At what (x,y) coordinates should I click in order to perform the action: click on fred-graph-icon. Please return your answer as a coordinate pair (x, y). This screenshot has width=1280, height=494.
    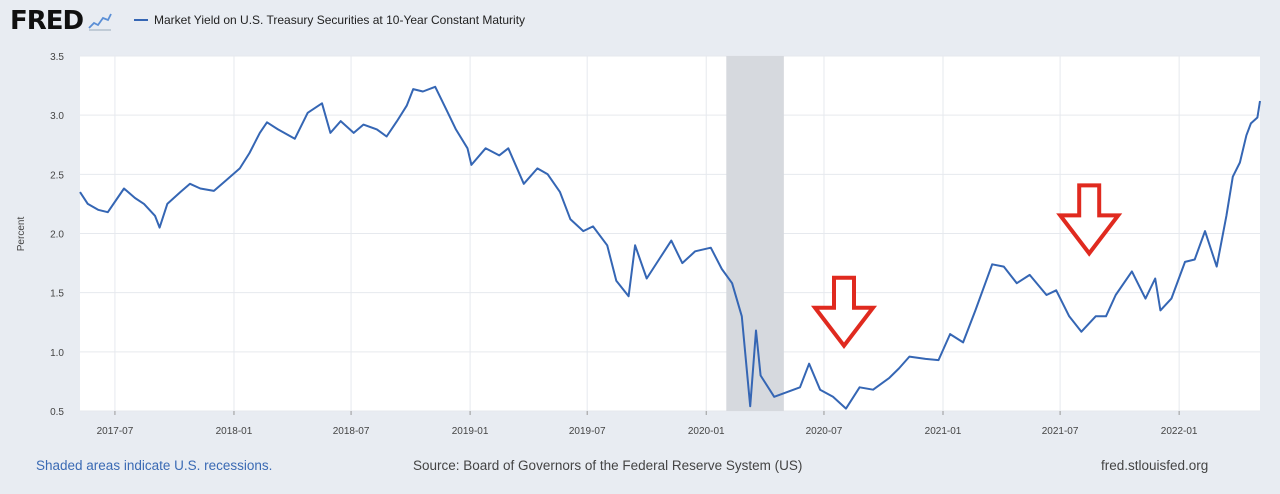
    Looking at the image, I should click on (100, 22).